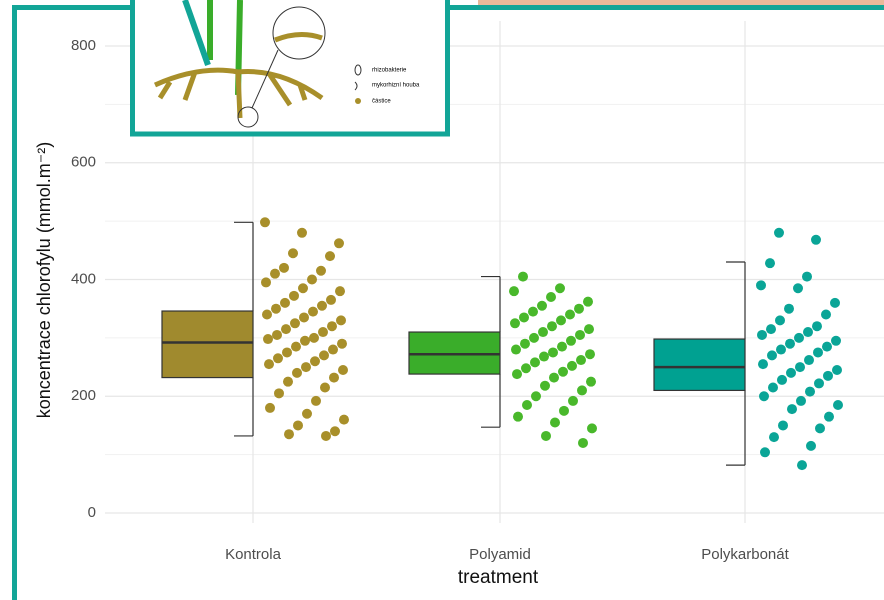  Describe the element at coordinates (265, 79) in the screenshot. I see `zoom-line` at that location.